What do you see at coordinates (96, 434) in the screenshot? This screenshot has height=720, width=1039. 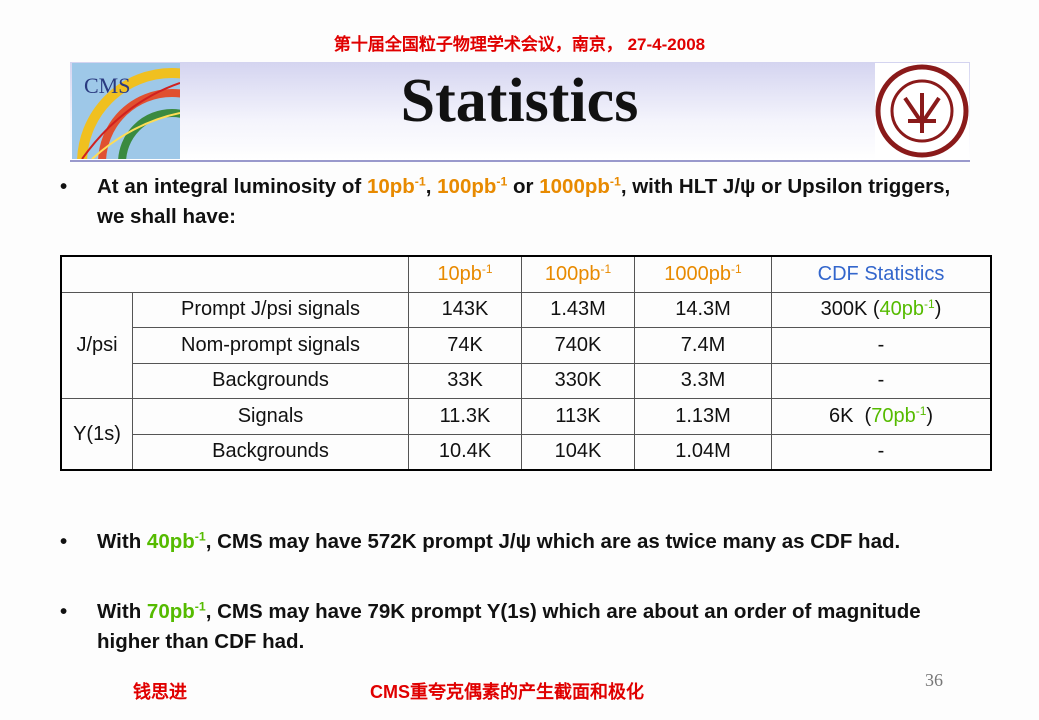 I see `group-label: Y(1s)` at bounding box center [96, 434].